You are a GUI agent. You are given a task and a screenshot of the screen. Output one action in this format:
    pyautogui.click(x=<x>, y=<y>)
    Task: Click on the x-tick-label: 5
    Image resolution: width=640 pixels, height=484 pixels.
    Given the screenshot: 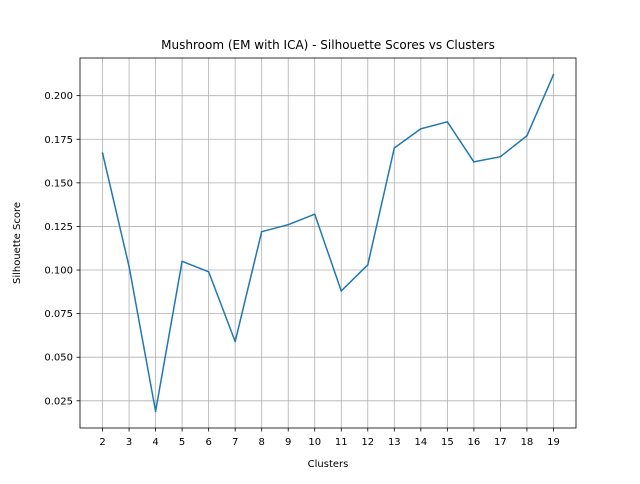 What is the action you would take?
    pyautogui.click(x=182, y=442)
    